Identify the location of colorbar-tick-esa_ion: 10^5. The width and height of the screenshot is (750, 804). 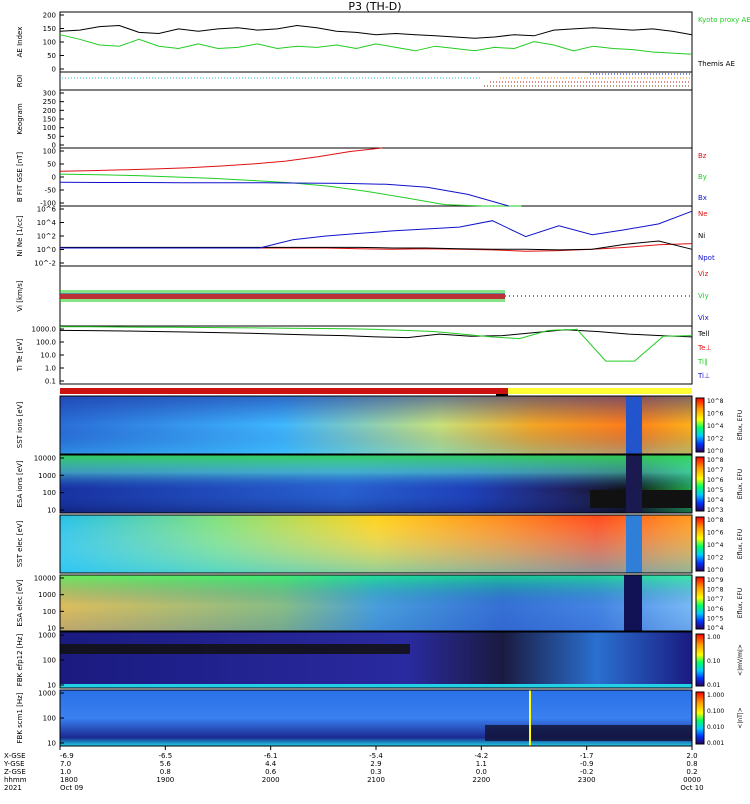
(715, 490).